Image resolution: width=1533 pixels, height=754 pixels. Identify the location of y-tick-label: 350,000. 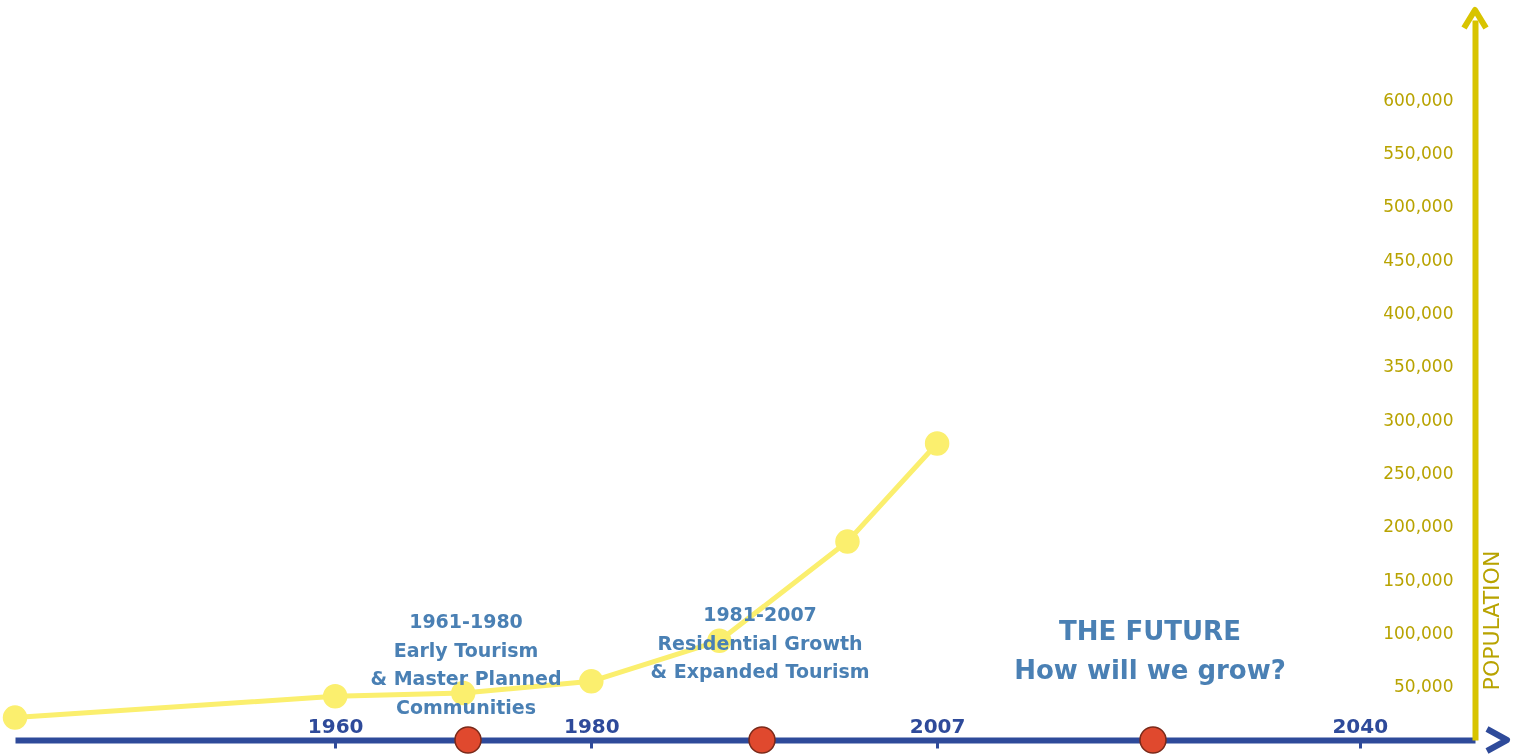
(1418, 366).